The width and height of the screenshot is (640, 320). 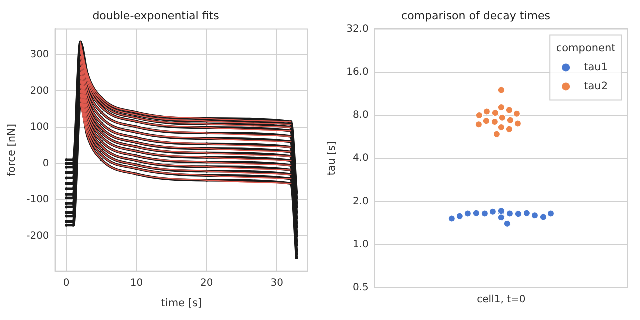 What do you see at coordinates (40, 91) in the screenshot?
I see `y-tick-label: 200` at bounding box center [40, 91].